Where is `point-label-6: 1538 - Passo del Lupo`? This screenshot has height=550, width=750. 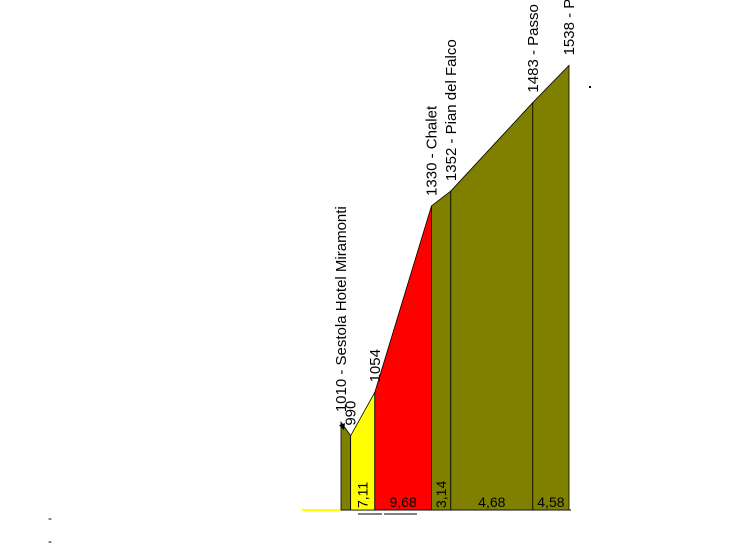
point-label-6: 1538 - Passo del Lupo is located at coordinates (569, 27).